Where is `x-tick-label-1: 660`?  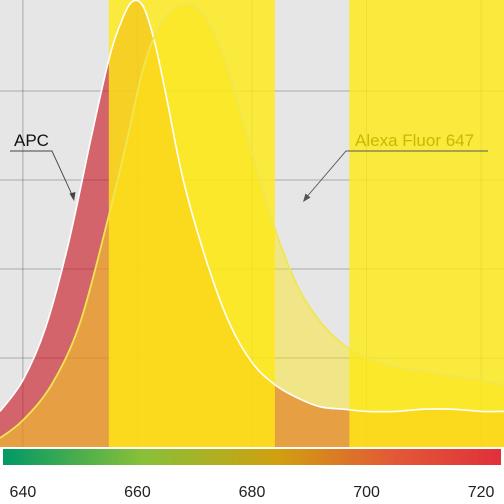
x-tick-label-1: 660 is located at coordinates (137, 492).